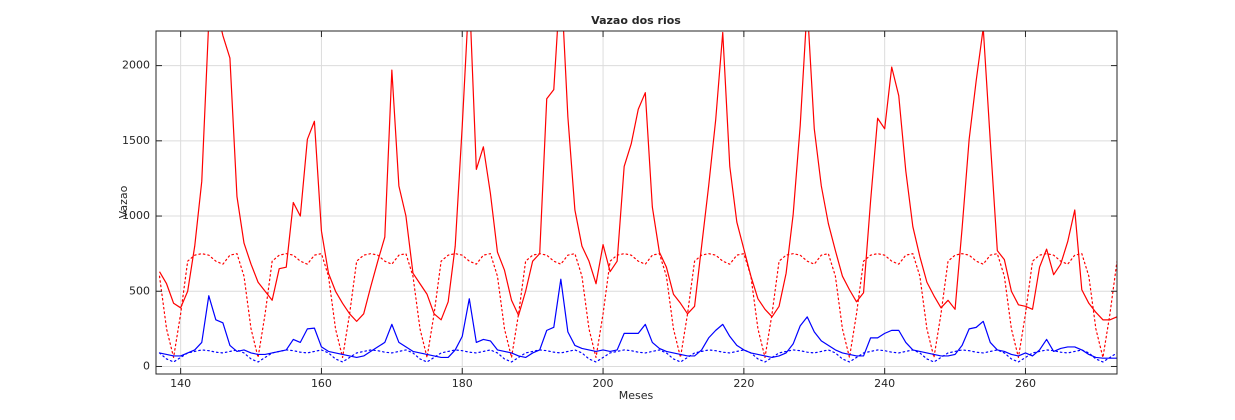 The image size is (1235, 420). I want to click on y-tick-label: 1000, so click(136, 215).